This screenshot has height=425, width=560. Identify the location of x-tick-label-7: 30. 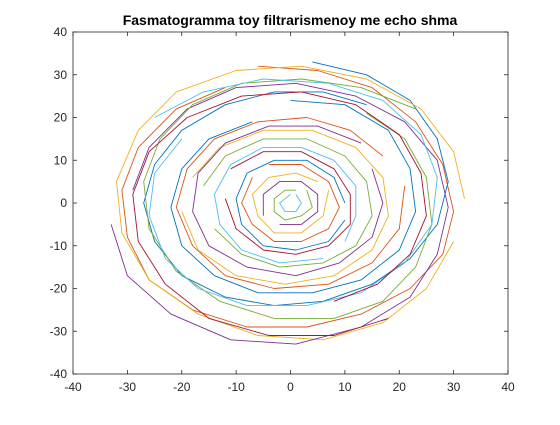
(454, 387).